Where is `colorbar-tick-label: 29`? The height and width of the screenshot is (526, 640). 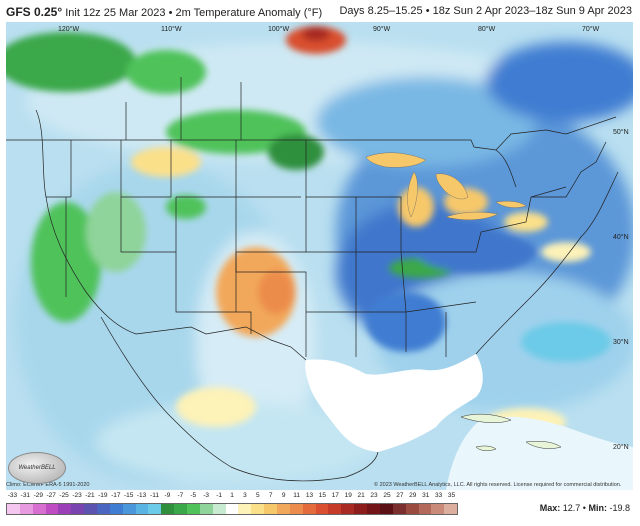 colorbar-tick-label: 29 is located at coordinates (413, 495).